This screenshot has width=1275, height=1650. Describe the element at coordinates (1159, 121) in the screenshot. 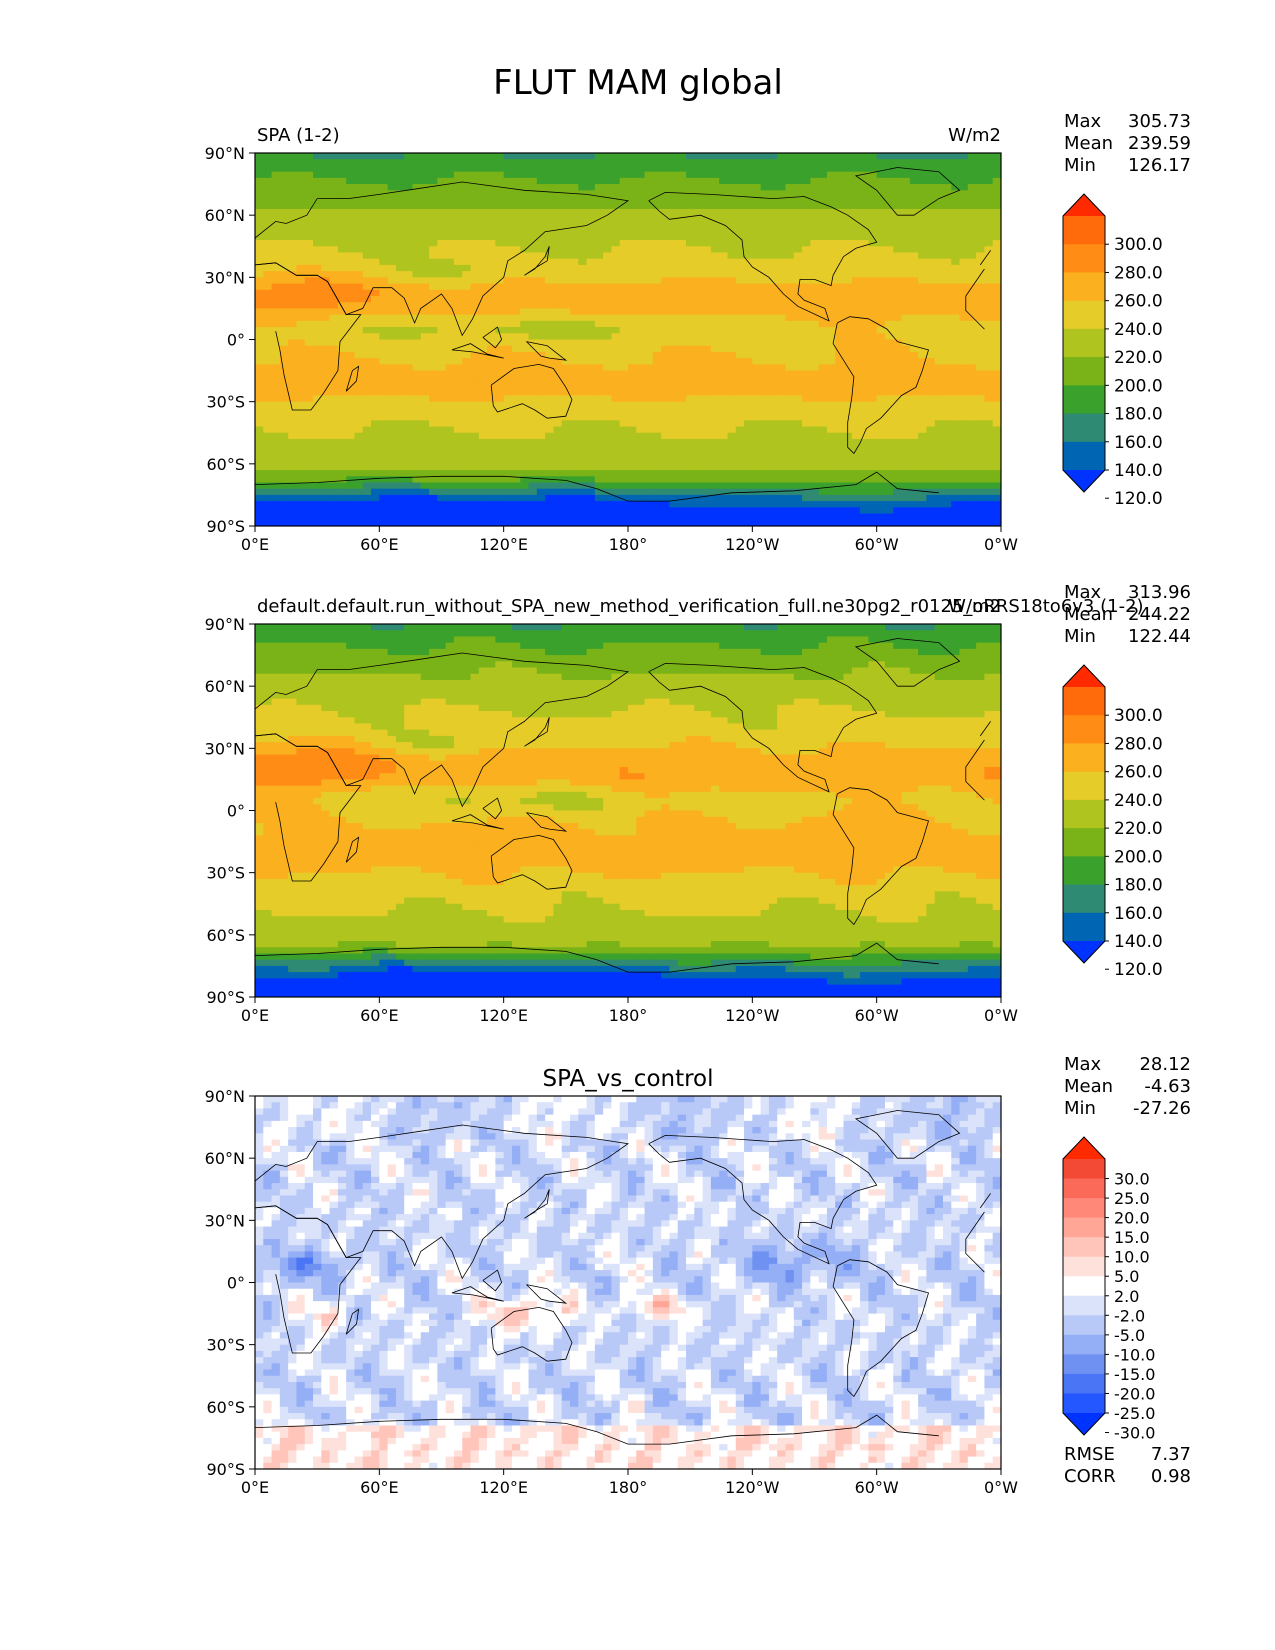

I see `stat-value: 305.73` at that location.